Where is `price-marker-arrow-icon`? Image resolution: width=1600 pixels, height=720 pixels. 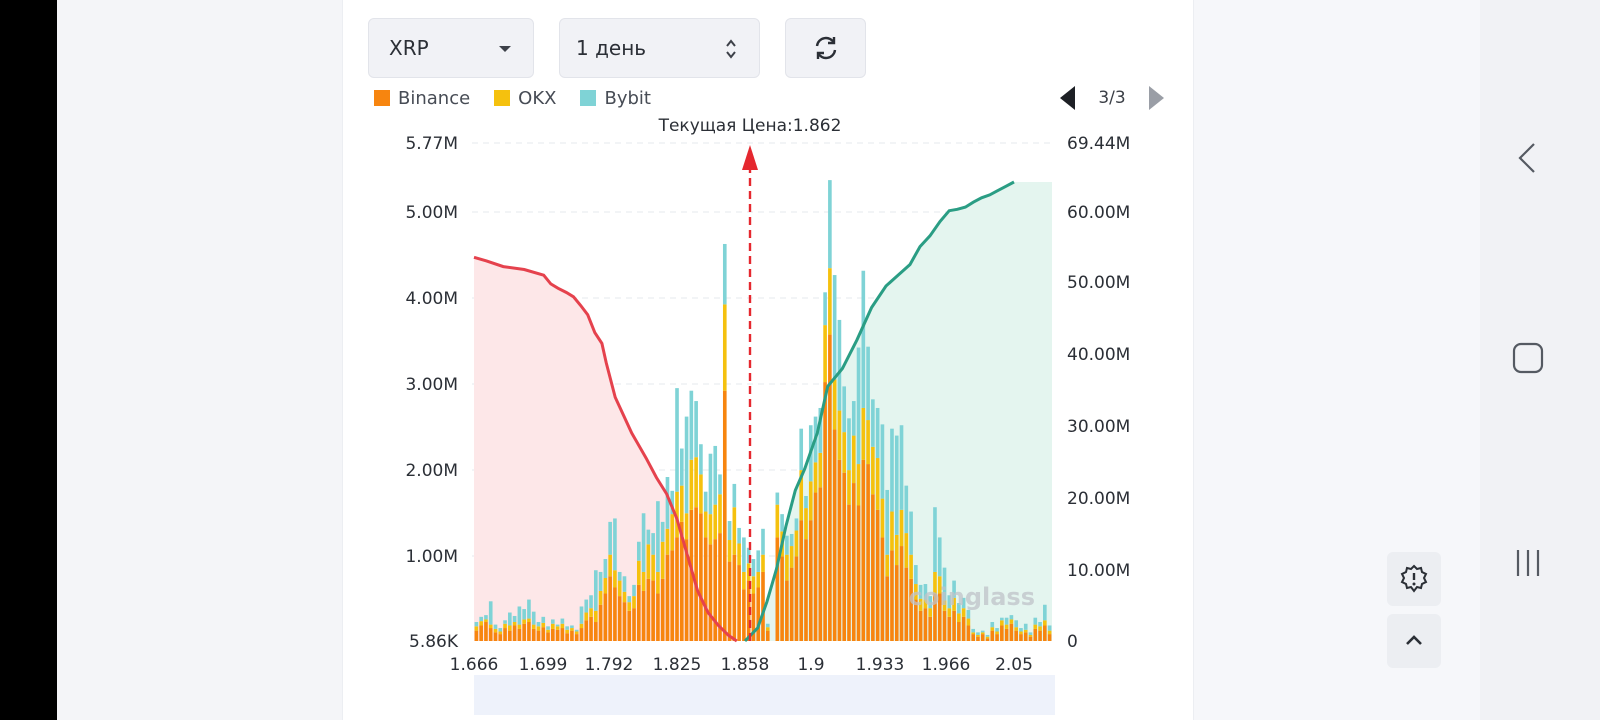 price-marker-arrow-icon is located at coordinates (750, 157).